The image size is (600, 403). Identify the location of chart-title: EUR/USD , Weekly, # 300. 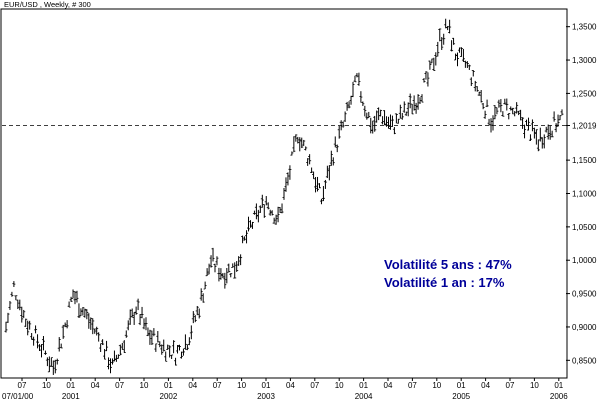
(47, 4).